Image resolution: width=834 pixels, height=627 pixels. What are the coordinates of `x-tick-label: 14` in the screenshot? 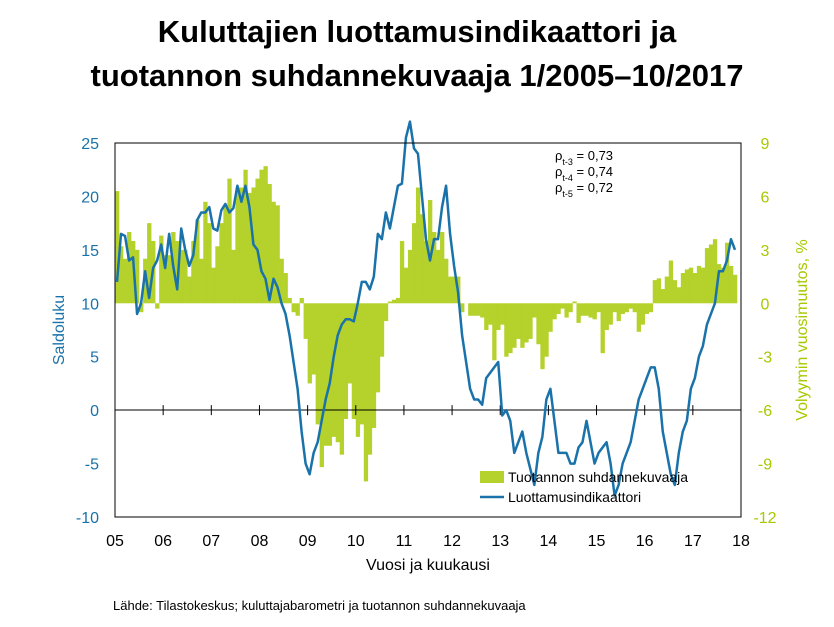 It's located at (548, 541).